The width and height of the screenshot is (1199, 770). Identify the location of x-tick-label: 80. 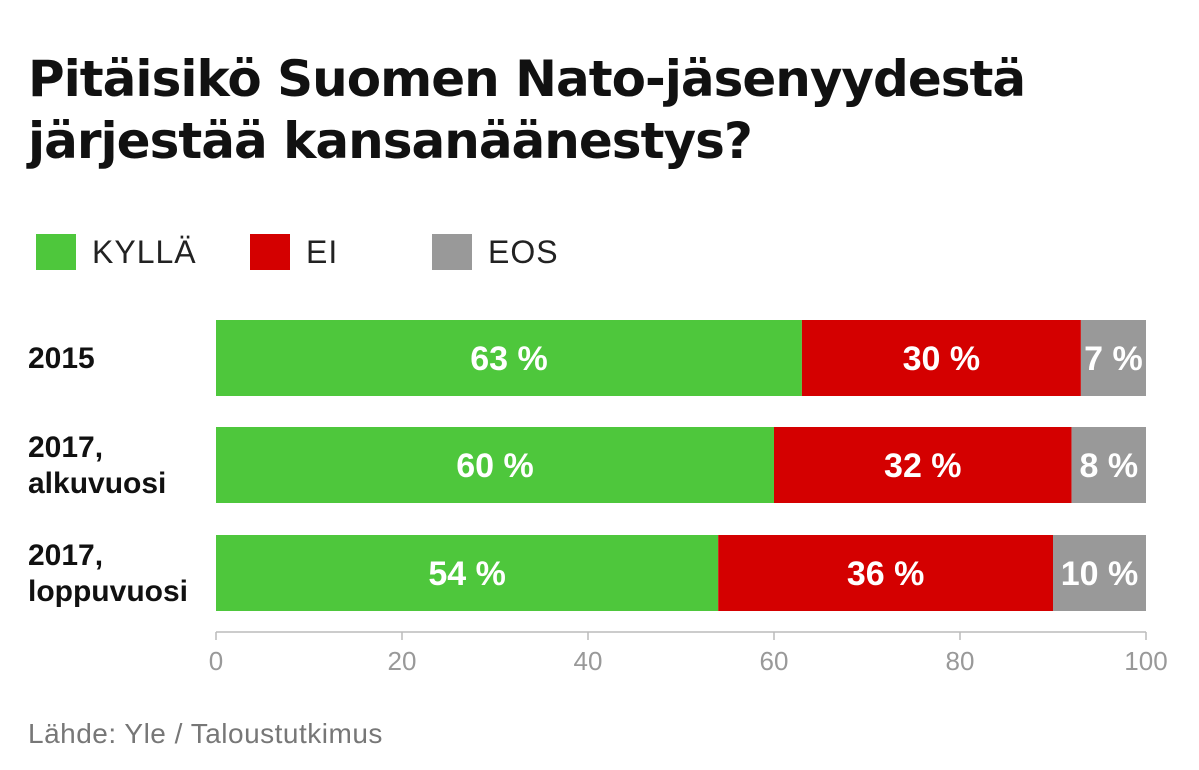
(960, 661).